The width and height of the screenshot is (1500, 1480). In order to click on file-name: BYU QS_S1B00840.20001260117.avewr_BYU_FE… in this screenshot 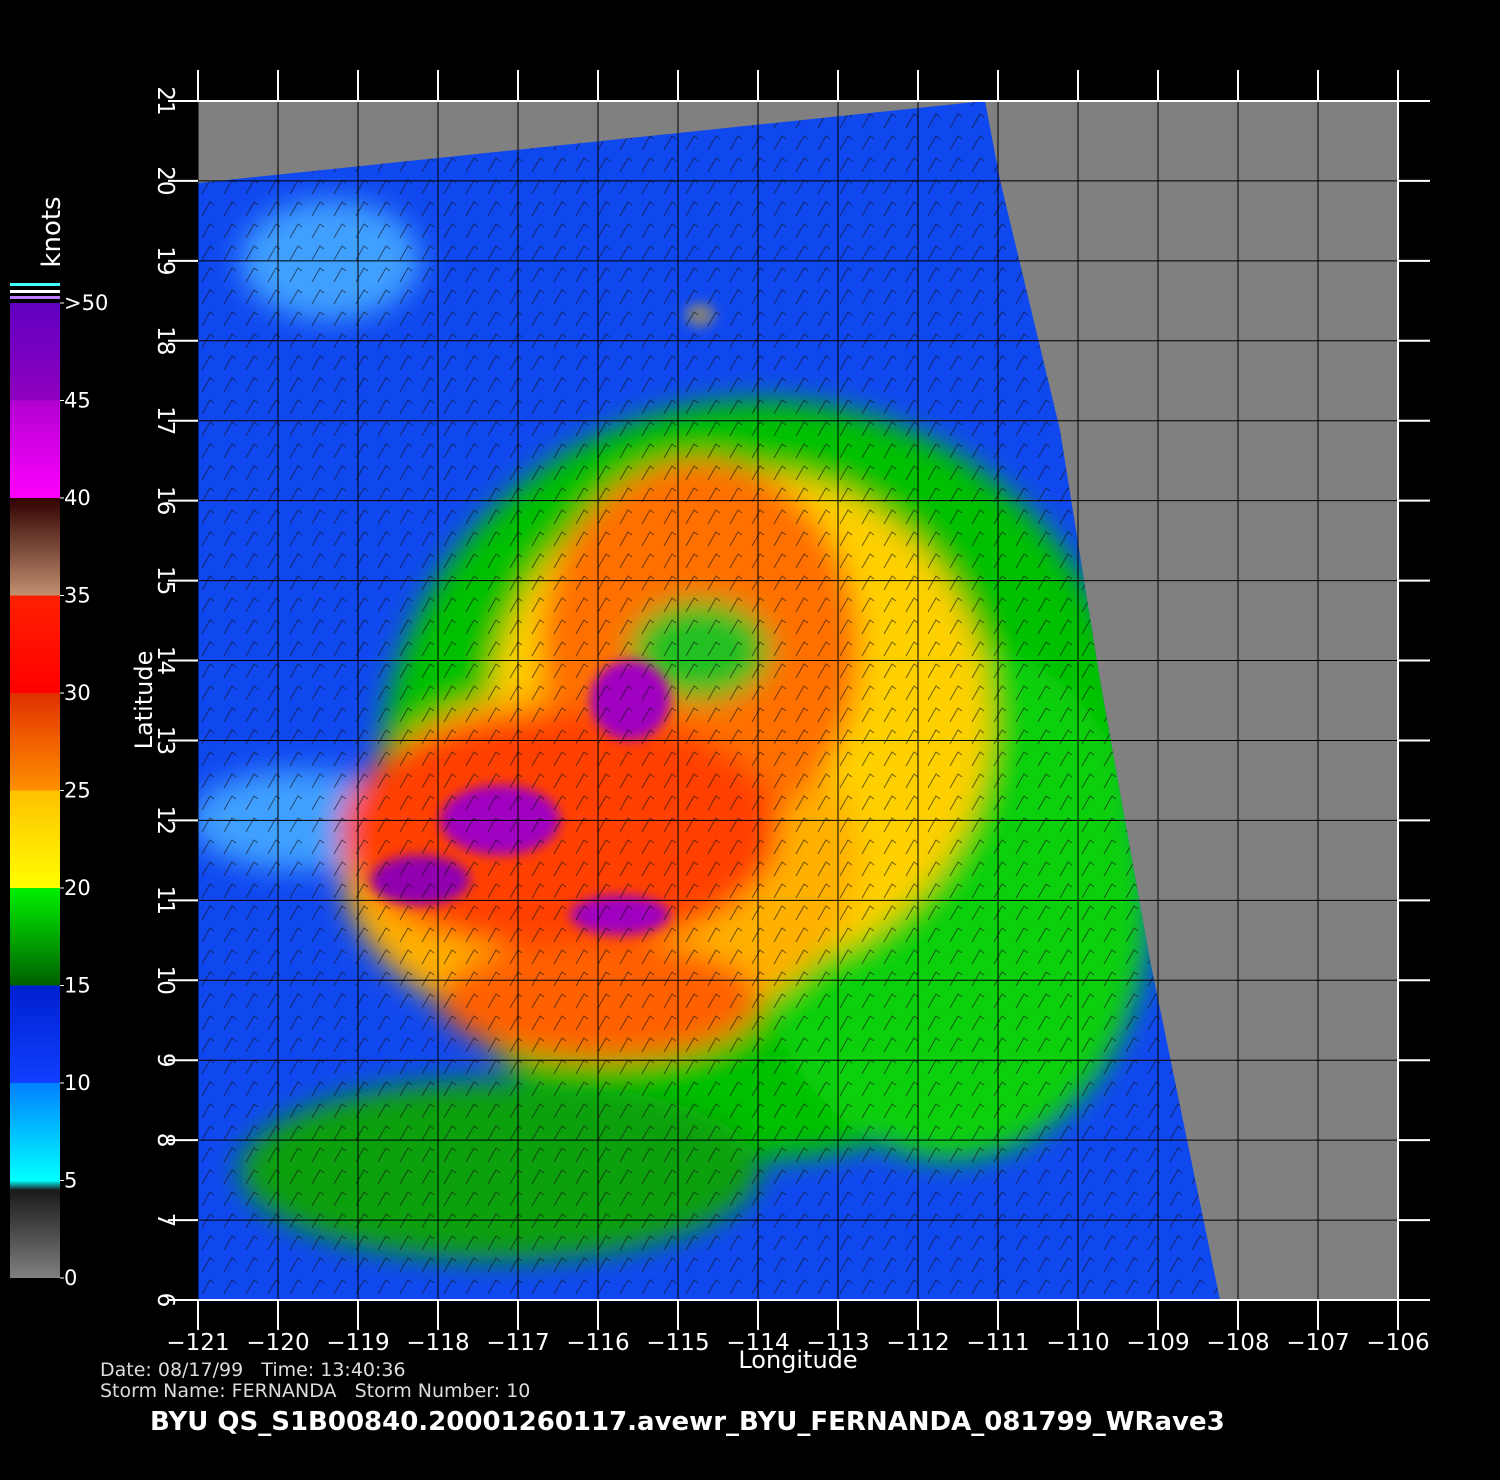, I will do `click(687, 1422)`.